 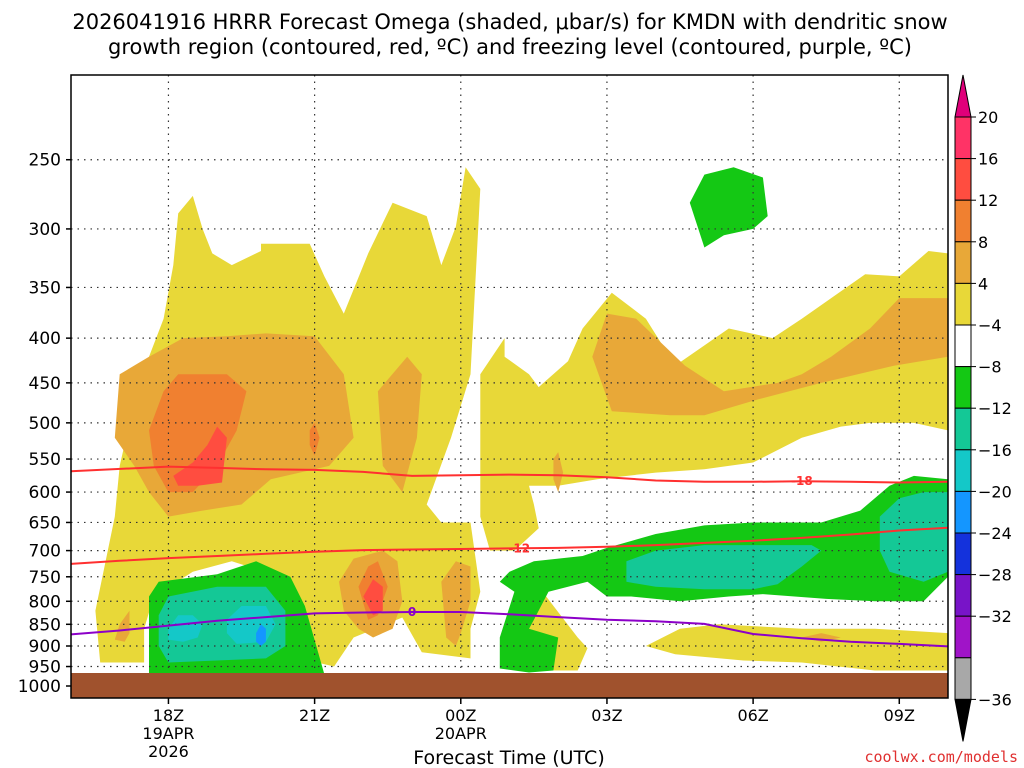 What do you see at coordinates (990, 325) in the screenshot?
I see `colorbar-label-5: −4` at bounding box center [990, 325].